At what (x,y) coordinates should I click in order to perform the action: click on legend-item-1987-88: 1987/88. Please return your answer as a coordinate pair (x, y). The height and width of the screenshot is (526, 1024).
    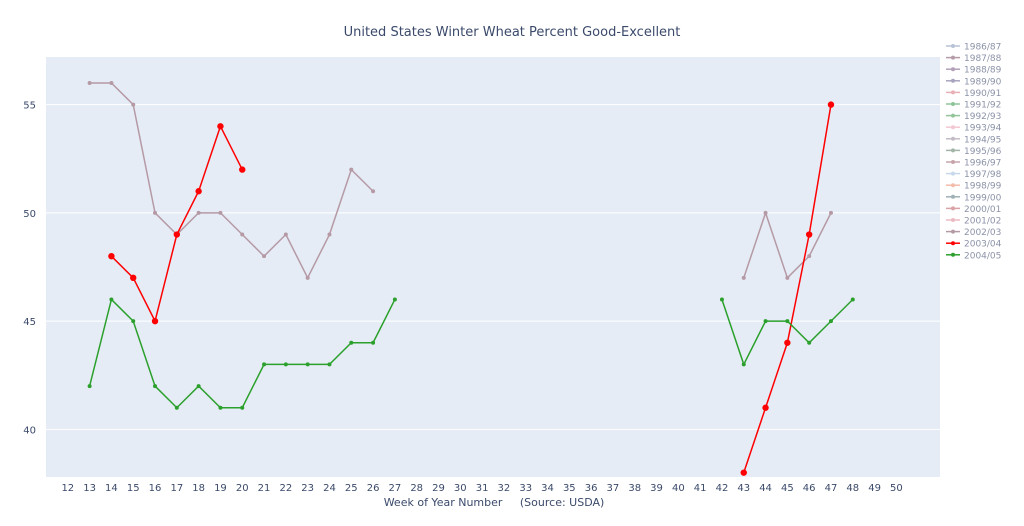
    Looking at the image, I should click on (974, 59).